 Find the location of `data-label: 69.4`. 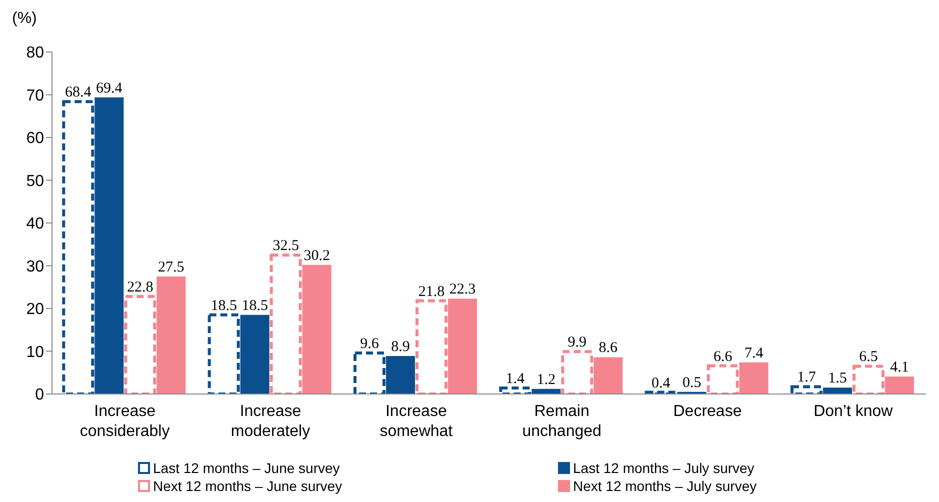

data-label: 69.4 is located at coordinates (109, 88).